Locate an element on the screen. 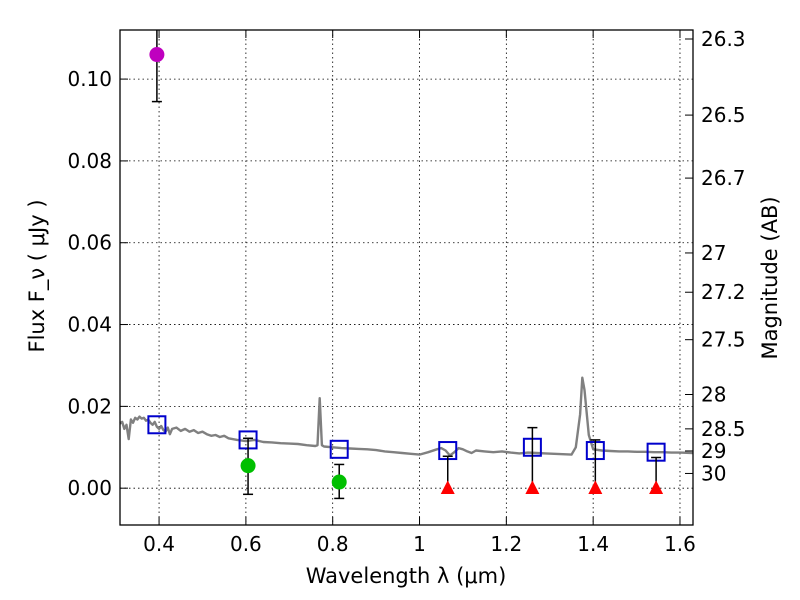 This screenshot has height=600, width=800. right-tick-label: 26.5 is located at coordinates (723, 115).